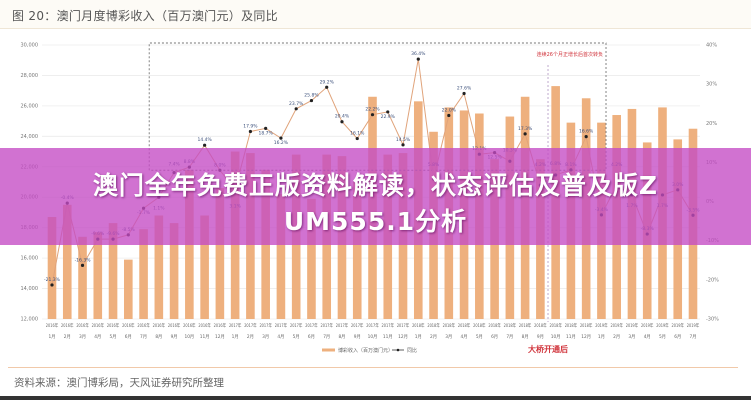 Image resolution: width=751 pixels, height=400 pixels. Describe the element at coordinates (250, 127) in the screenshot. I see `yoy-data-label: 17.9%` at that location.